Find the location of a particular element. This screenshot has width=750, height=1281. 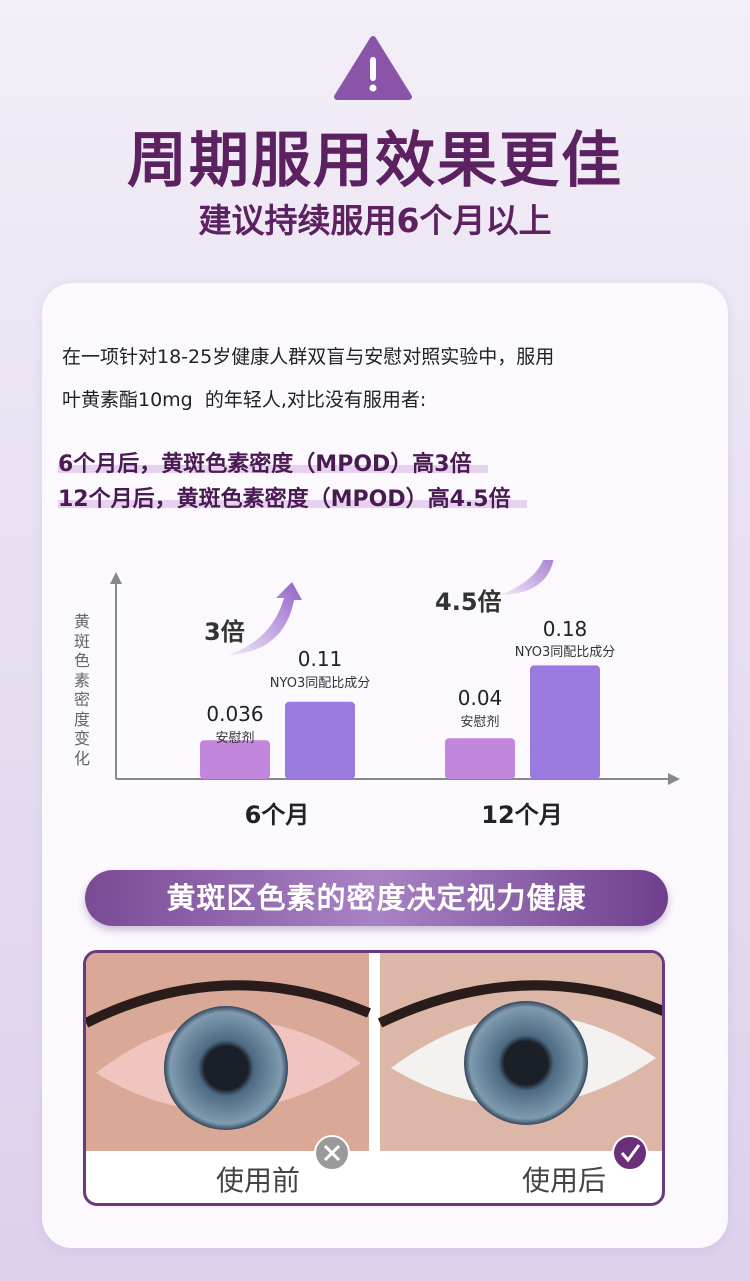

after-label: 使用后 is located at coordinates (563, 1180).